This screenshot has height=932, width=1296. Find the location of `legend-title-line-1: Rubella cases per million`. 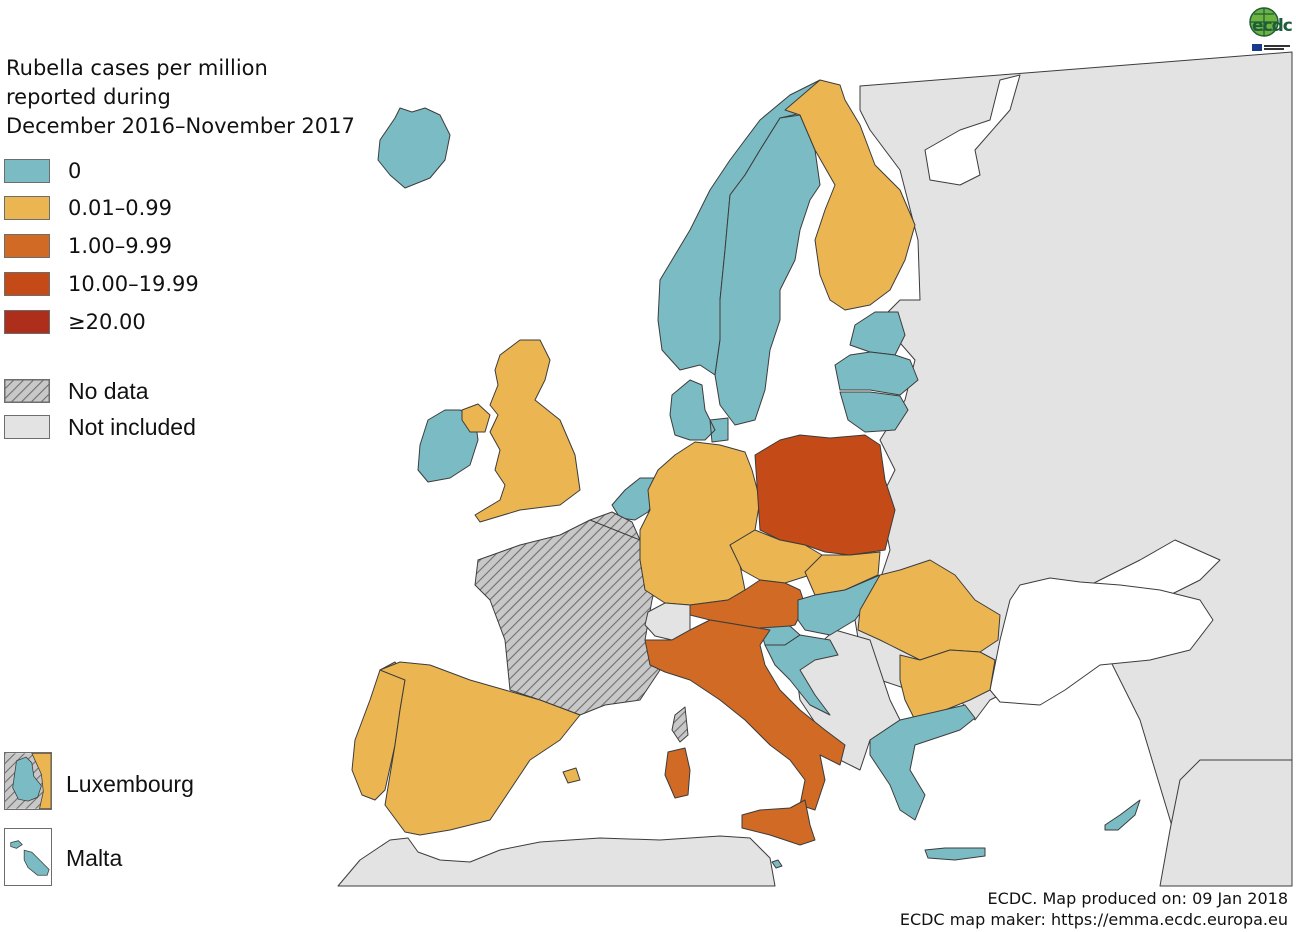

legend-title-line-1: Rubella cases per million is located at coordinates (137, 68).